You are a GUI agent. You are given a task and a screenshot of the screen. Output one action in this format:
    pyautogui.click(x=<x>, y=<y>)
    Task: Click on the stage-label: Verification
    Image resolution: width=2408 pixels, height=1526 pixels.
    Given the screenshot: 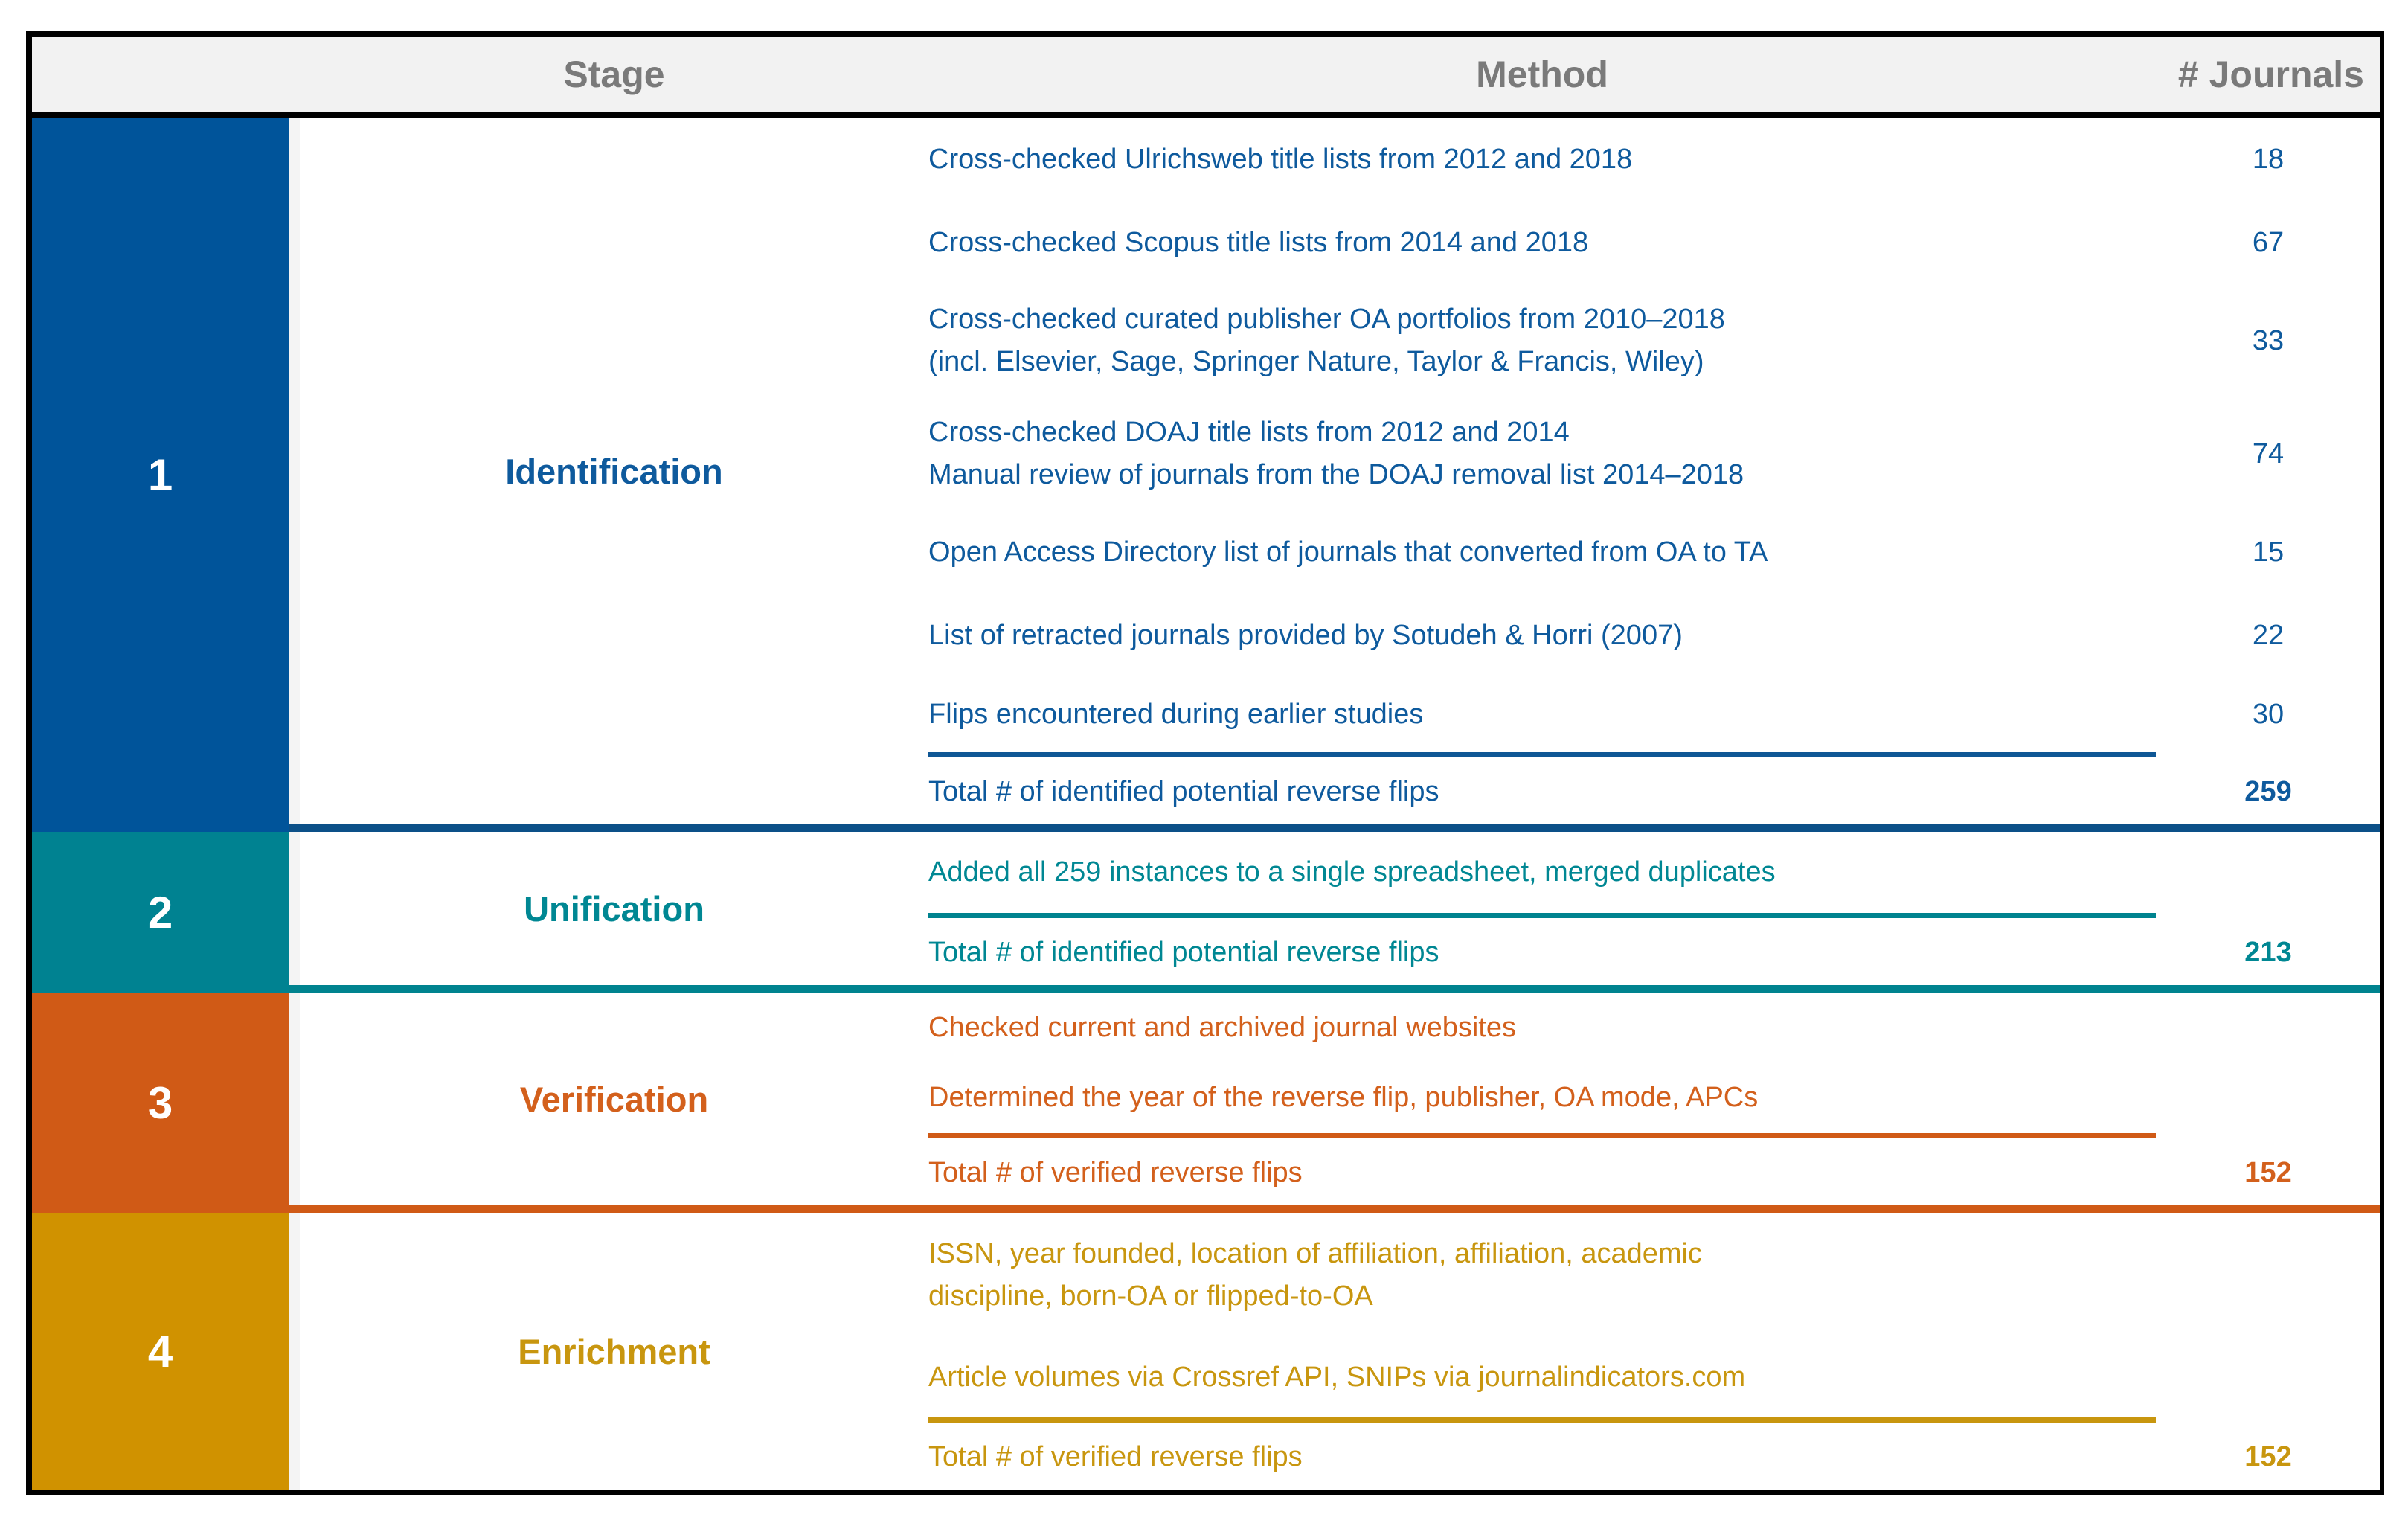 What is the action you would take?
    pyautogui.click(x=614, y=1099)
    